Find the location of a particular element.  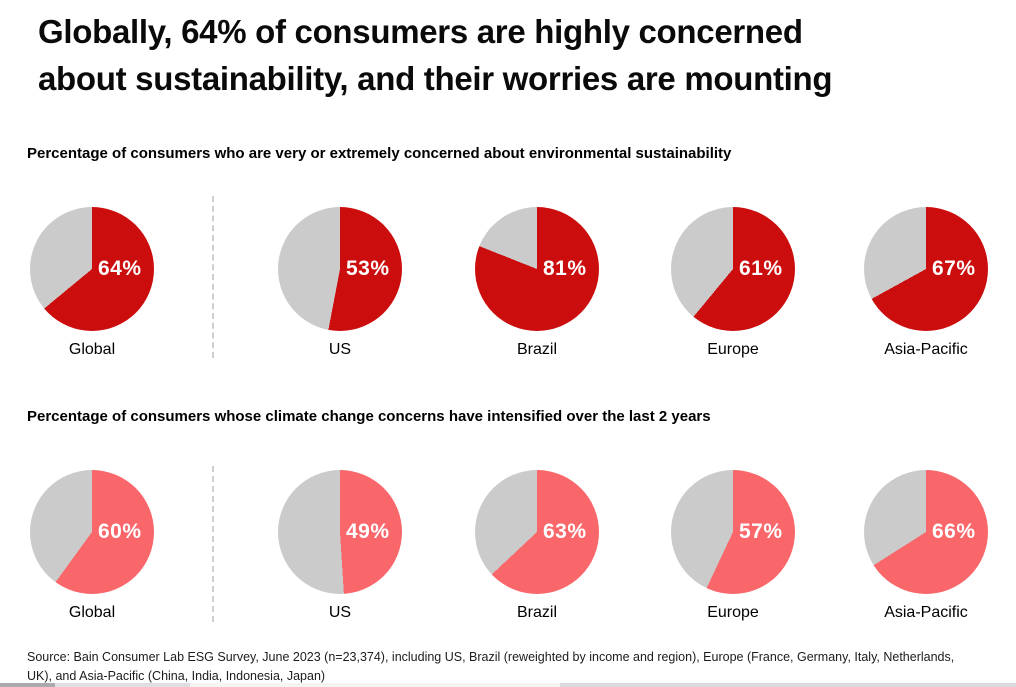

intensified-pie-group-europe: 57% Europe is located at coordinates (733, 546).